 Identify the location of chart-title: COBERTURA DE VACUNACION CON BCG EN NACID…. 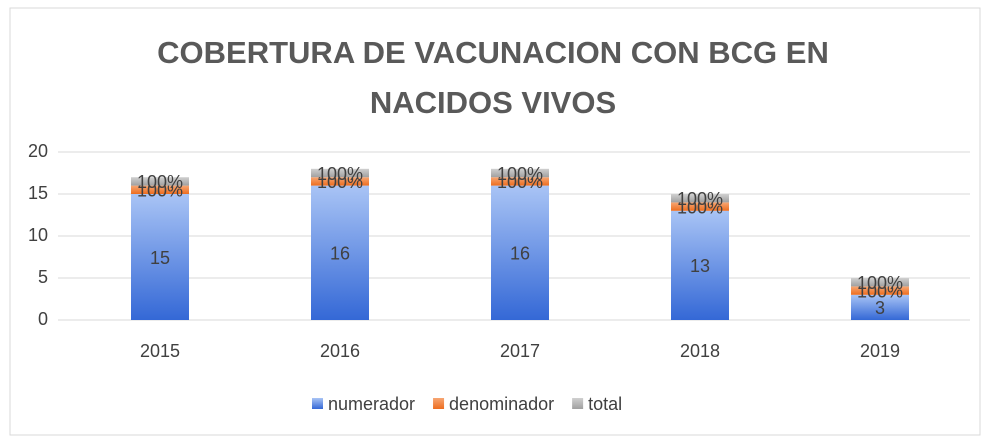
(493, 77).